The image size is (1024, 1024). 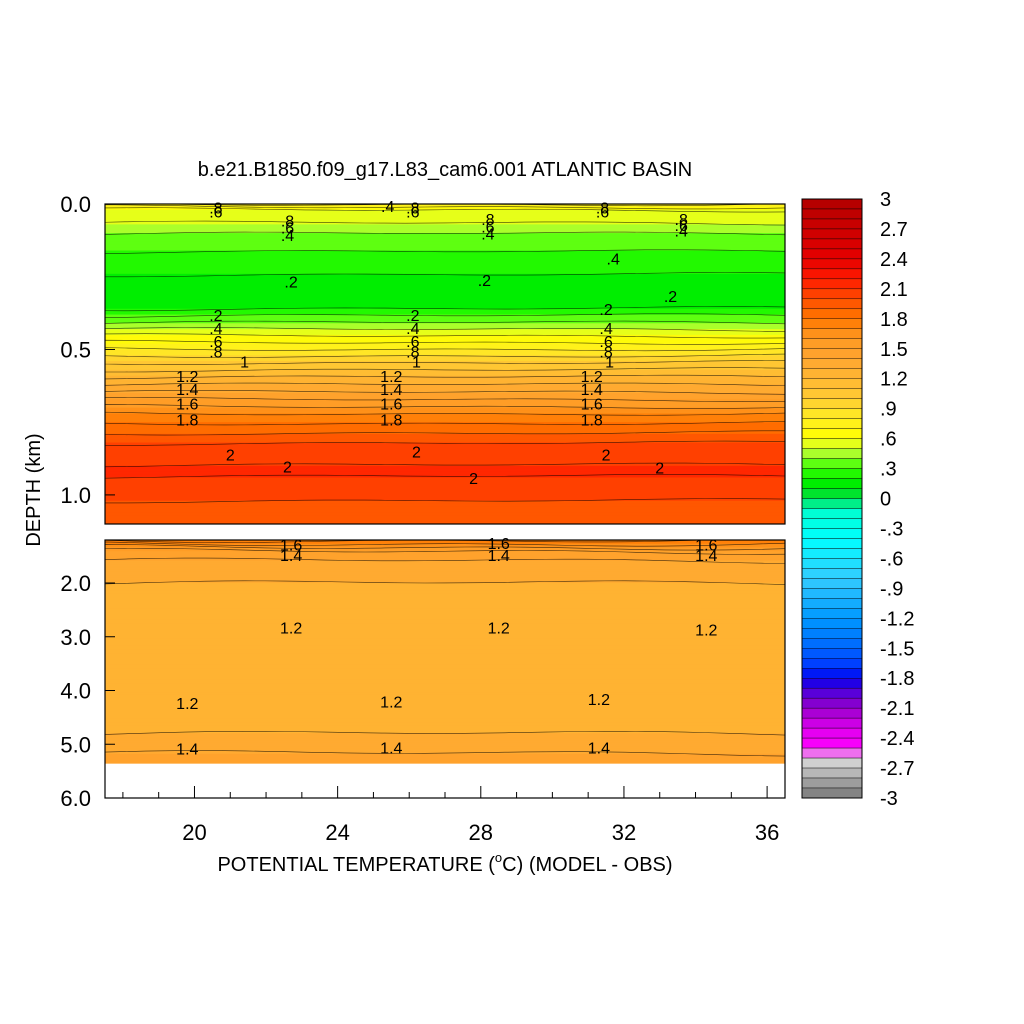 What do you see at coordinates (444, 863) in the screenshot?
I see `x-axis-label: POTENTIAL TEMPERATURE (oC) (MODEL - OBS)` at bounding box center [444, 863].